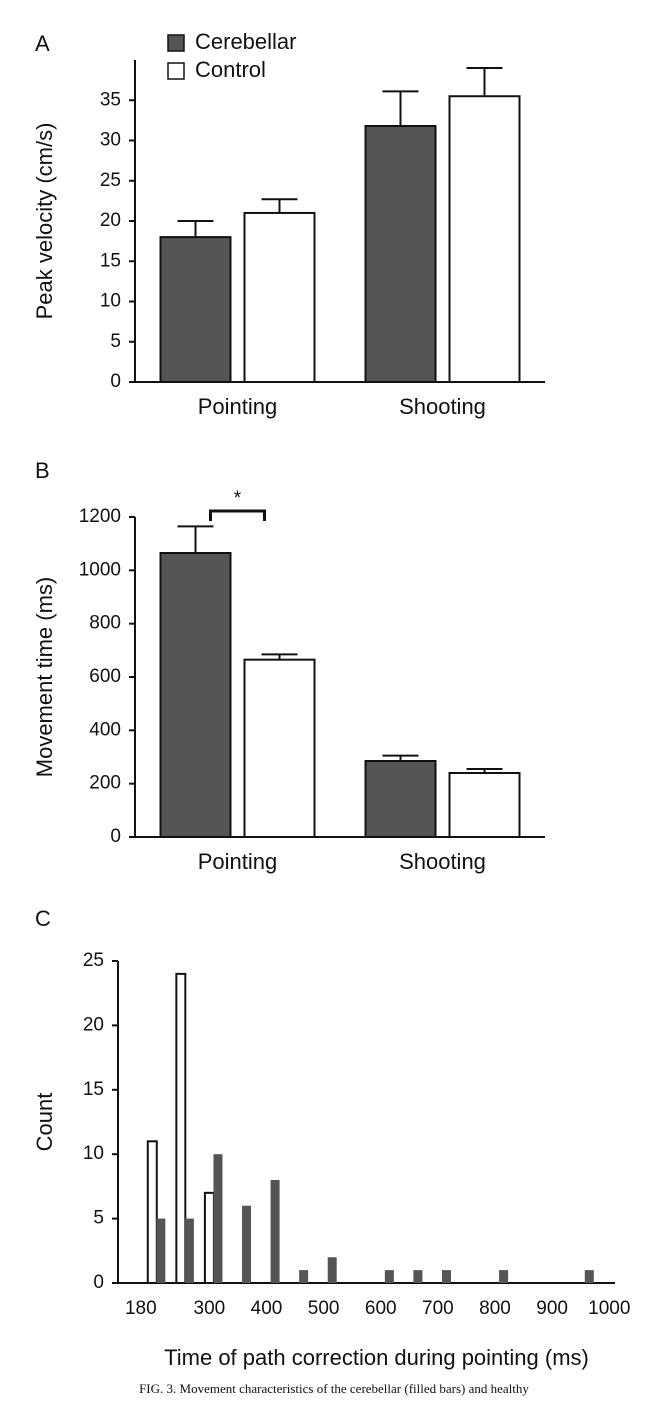  I want to click on y-axis-label: Movement time (ms), so click(44, 677).